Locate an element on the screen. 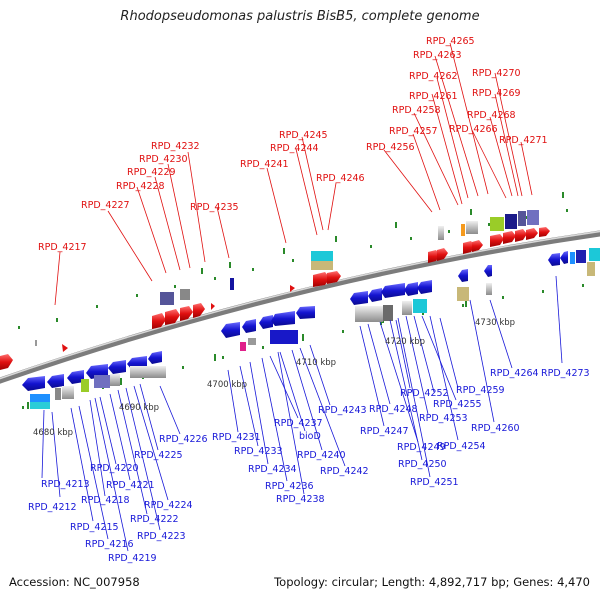 The image size is (600, 600). gene-label: RPD_4253 is located at coordinates (443, 418).